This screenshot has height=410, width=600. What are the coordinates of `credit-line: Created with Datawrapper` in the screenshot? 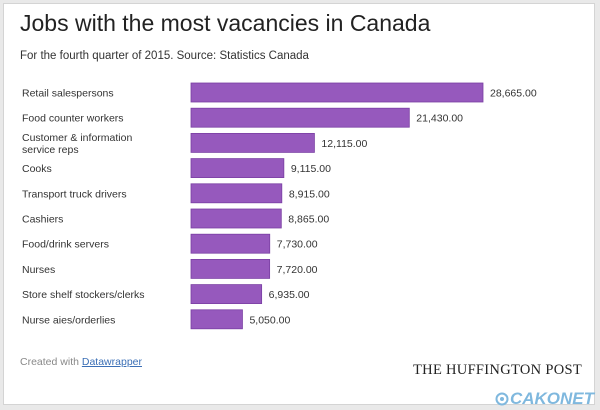 It's located at (81, 362).